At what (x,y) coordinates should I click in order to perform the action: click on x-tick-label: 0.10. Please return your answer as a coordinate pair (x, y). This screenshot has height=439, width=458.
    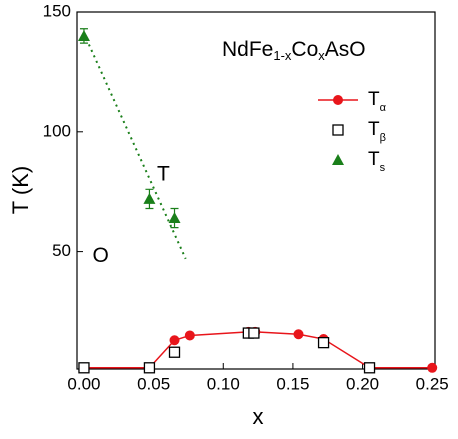
    Looking at the image, I should click on (223, 383).